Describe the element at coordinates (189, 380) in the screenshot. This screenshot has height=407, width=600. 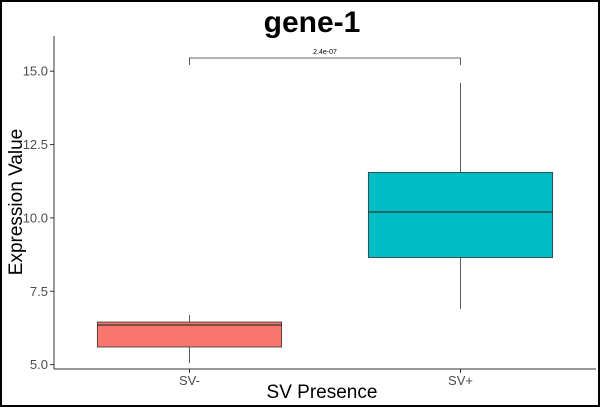
I see `x-tick-label: SV-` at that location.